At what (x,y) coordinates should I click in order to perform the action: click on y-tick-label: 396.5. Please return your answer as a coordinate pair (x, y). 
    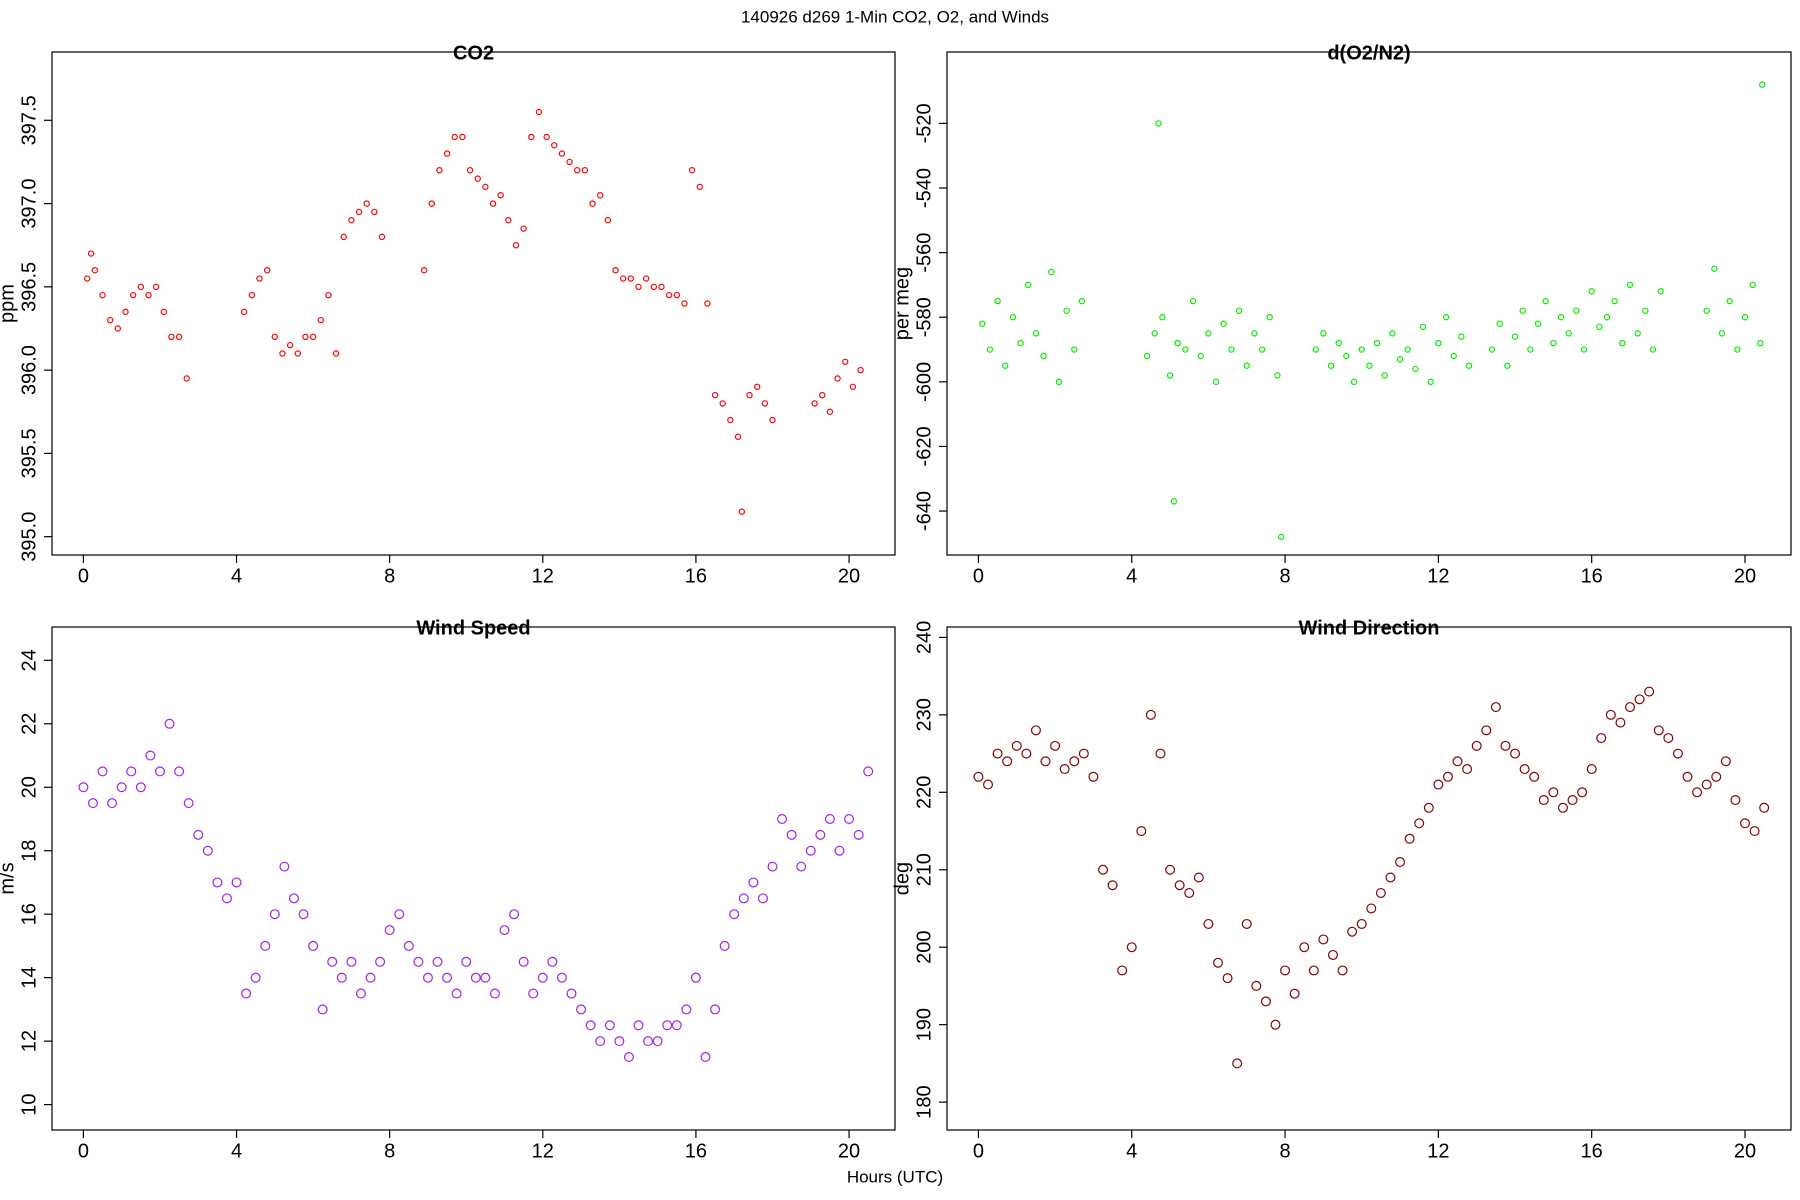
    Looking at the image, I should click on (29, 287).